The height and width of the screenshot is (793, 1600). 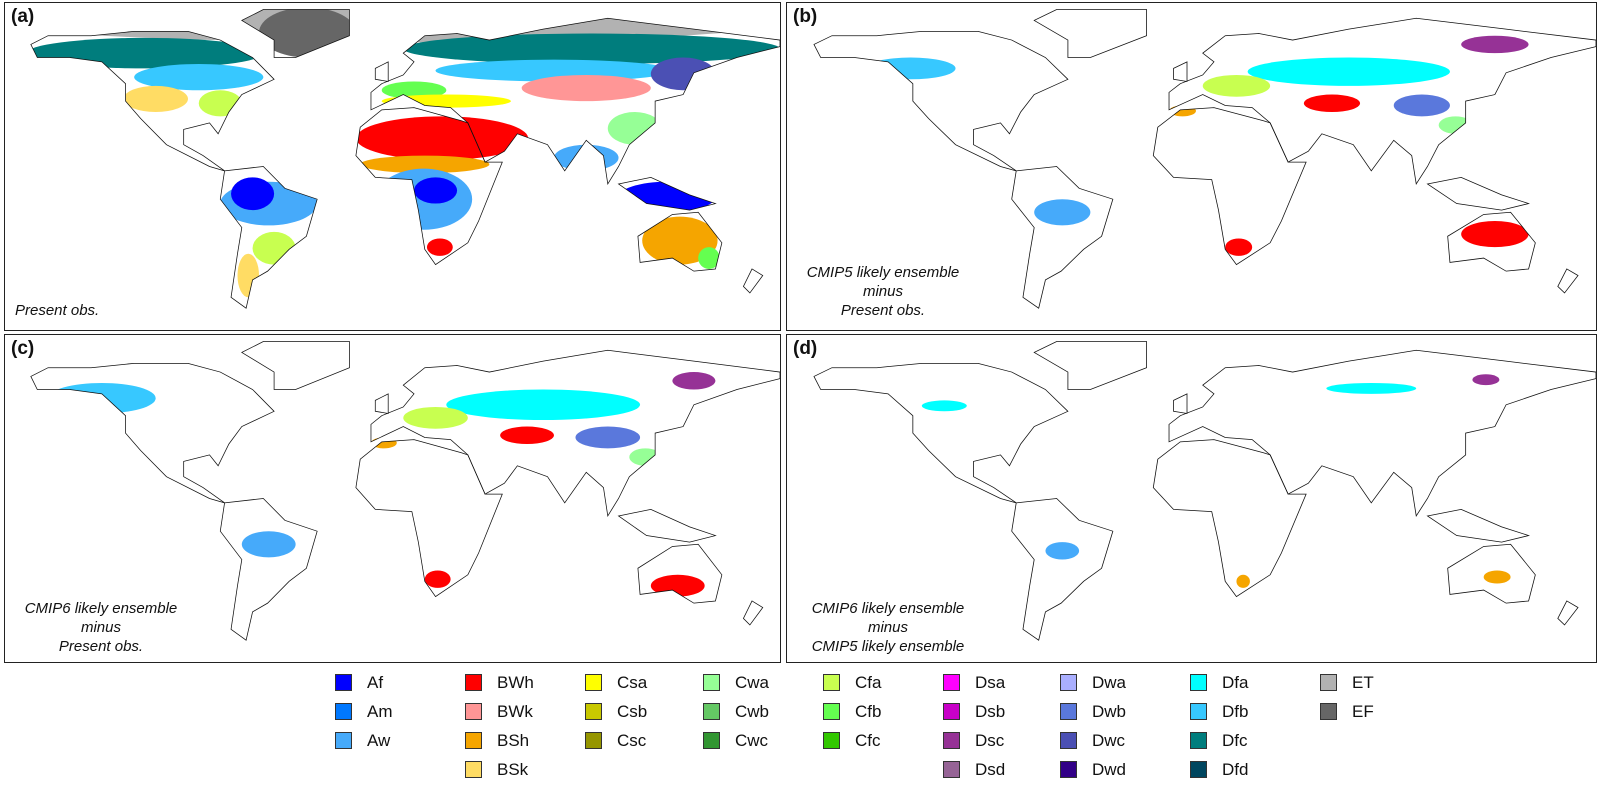 I want to click on legend-item: Dwa, so click(x=1093, y=682).